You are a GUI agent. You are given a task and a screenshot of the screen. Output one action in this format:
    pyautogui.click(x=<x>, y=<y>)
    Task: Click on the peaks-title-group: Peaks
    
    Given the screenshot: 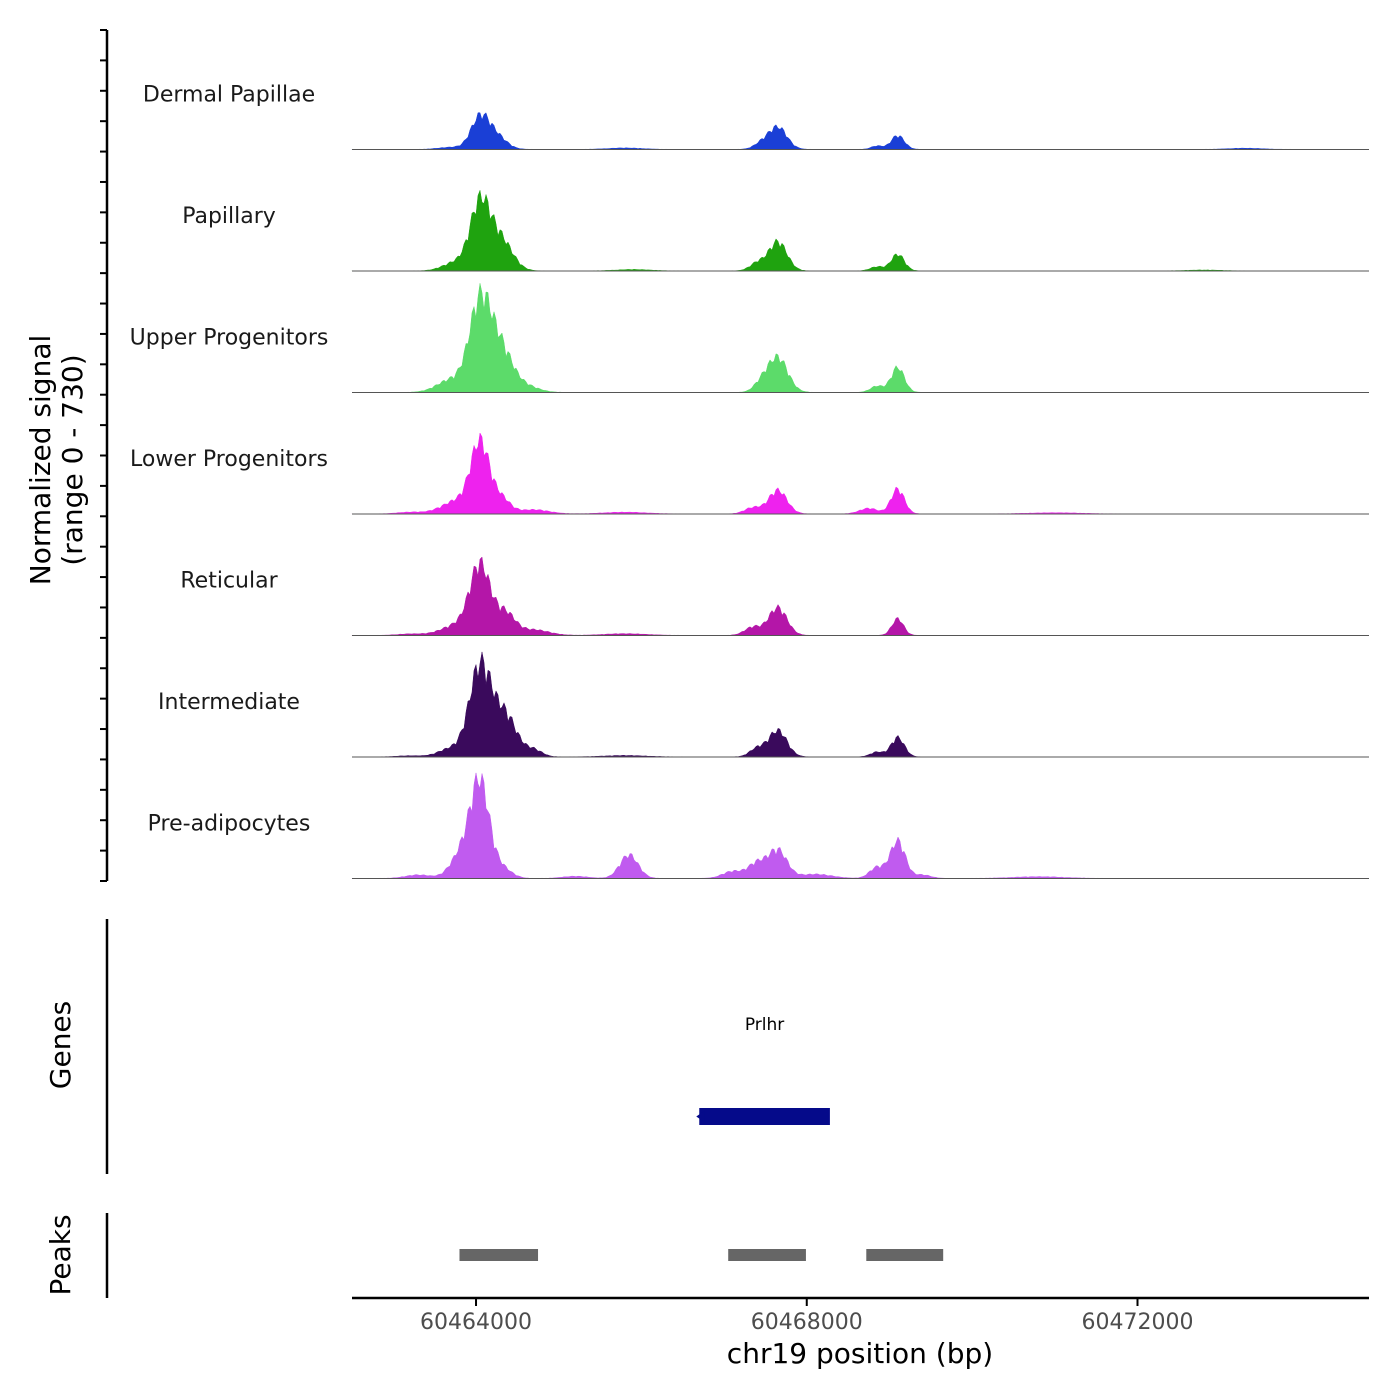 What is the action you would take?
    pyautogui.click(x=60, y=1254)
    